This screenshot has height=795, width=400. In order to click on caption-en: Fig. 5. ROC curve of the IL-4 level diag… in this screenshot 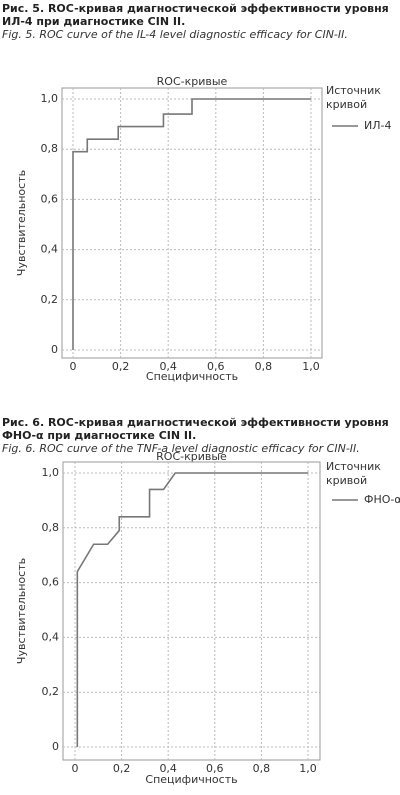, I will do `click(175, 34)`.